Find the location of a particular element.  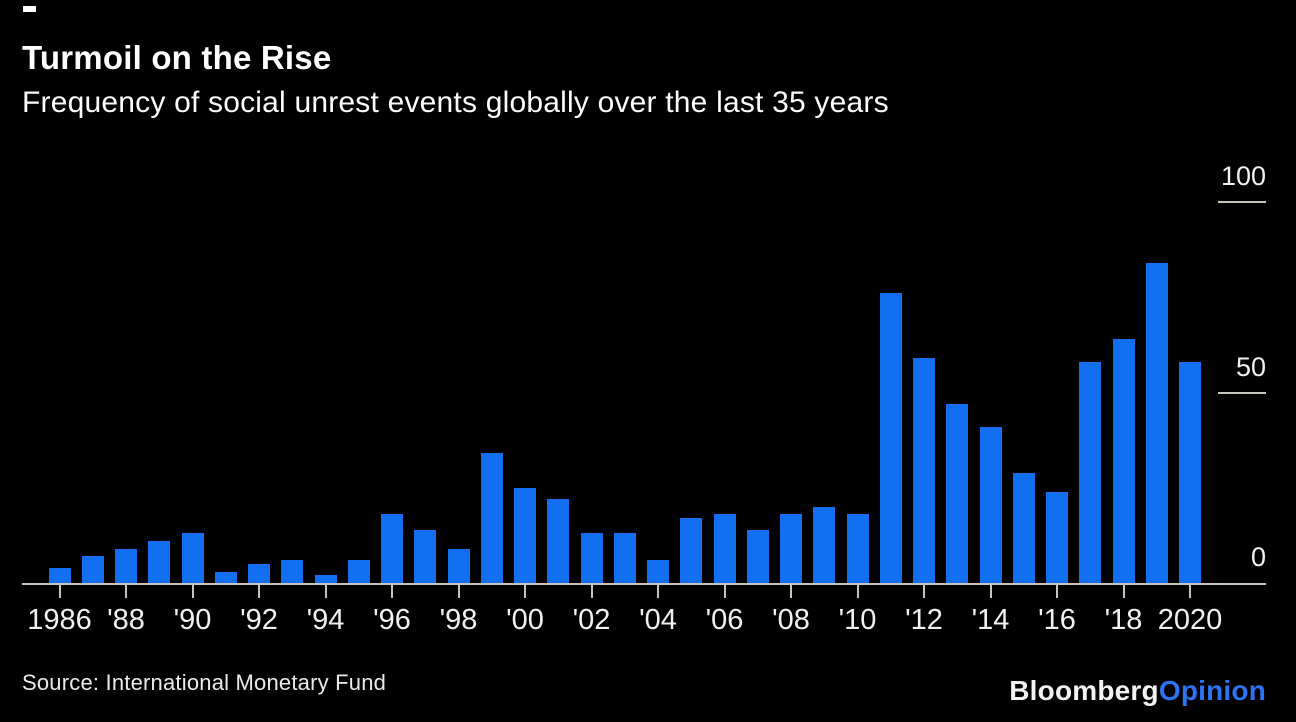

y-axis-label-50: 50 is located at coordinates (1250, 366).